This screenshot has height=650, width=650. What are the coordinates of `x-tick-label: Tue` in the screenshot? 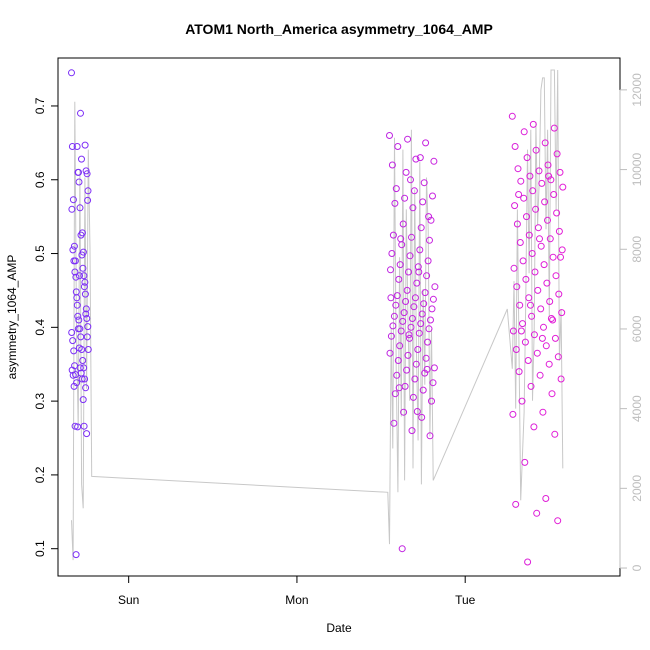 It's located at (465, 600).